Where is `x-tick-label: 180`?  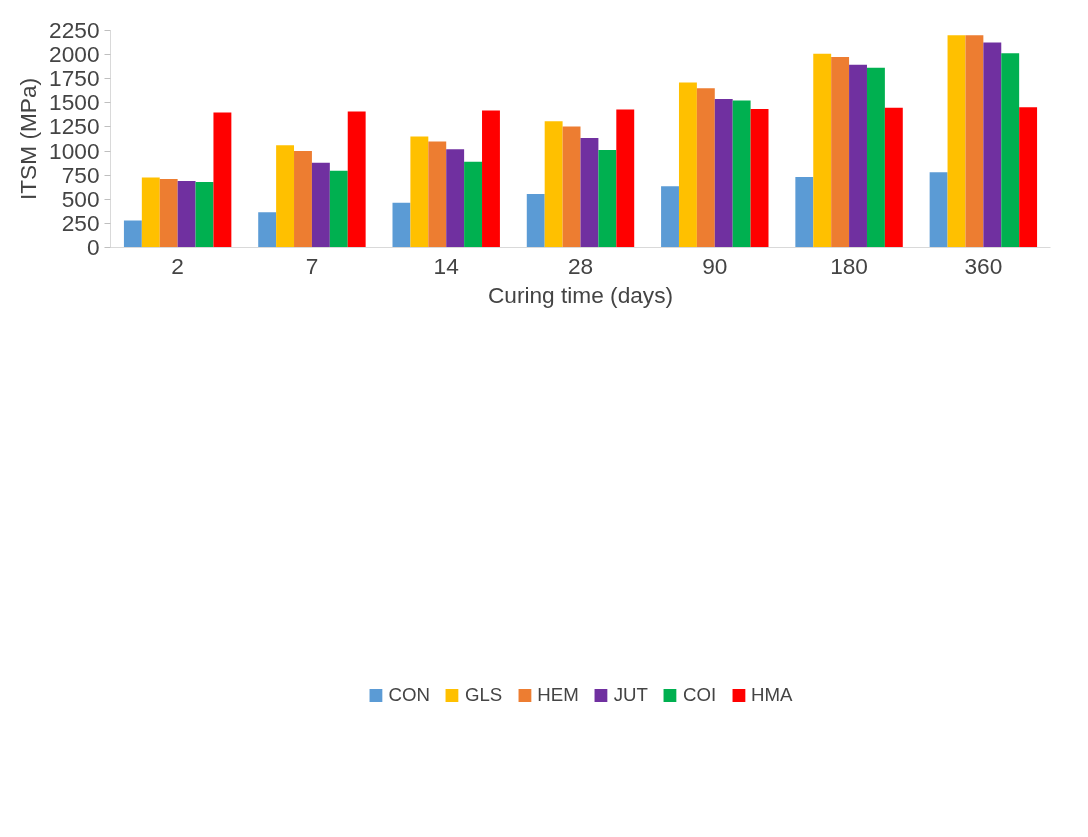 x-tick-label: 180 is located at coordinates (849, 265).